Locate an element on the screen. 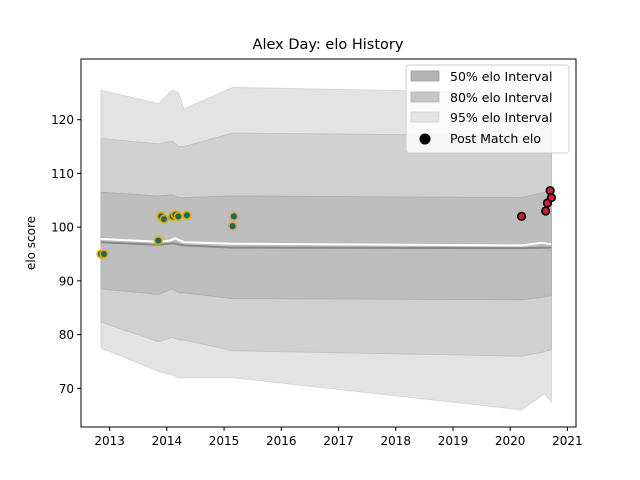  legend-label-80: 80% elo Interval is located at coordinates (501, 97).